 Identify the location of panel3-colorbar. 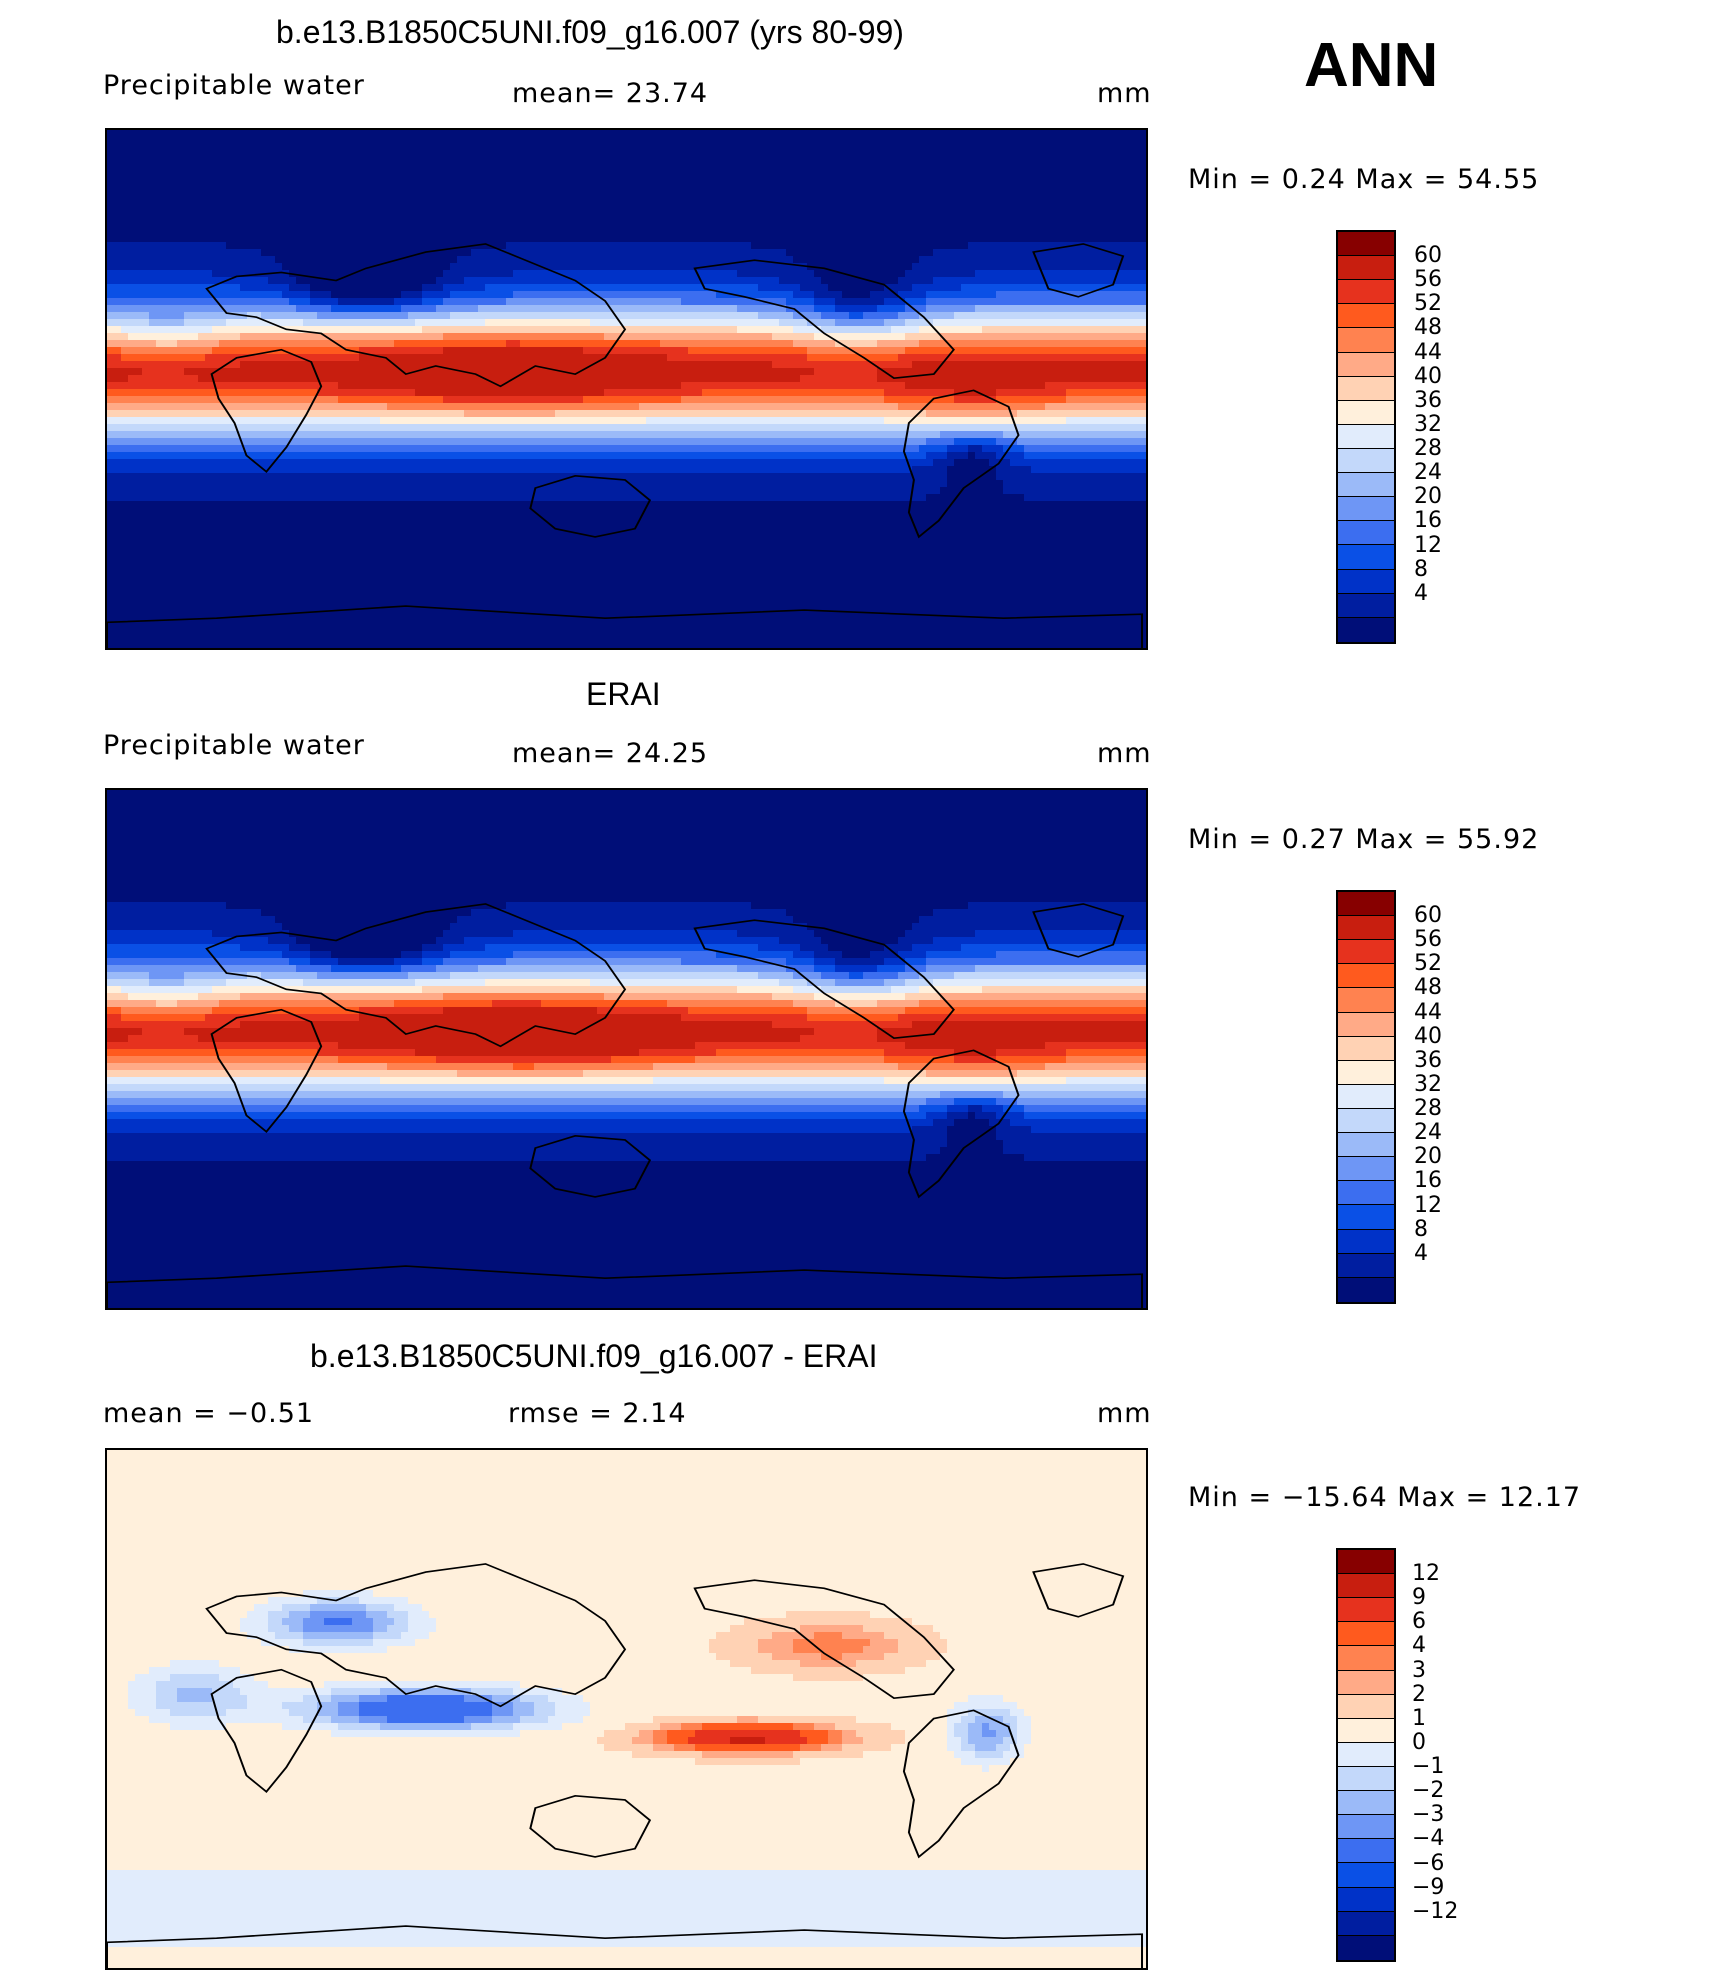
(1366, 1755).